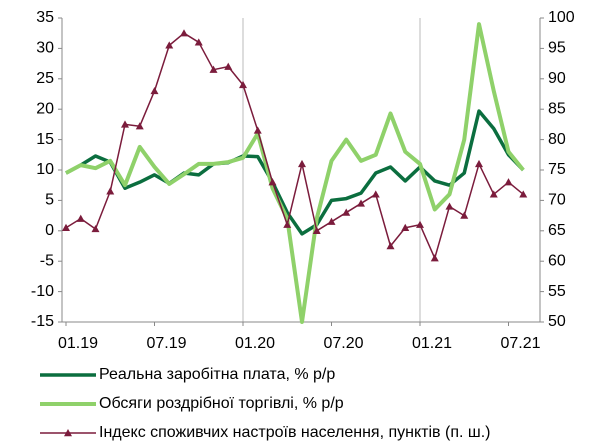 This screenshot has height=446, width=591. Describe the element at coordinates (557, 260) in the screenshot. I see `y2-tick-label: 60` at that location.